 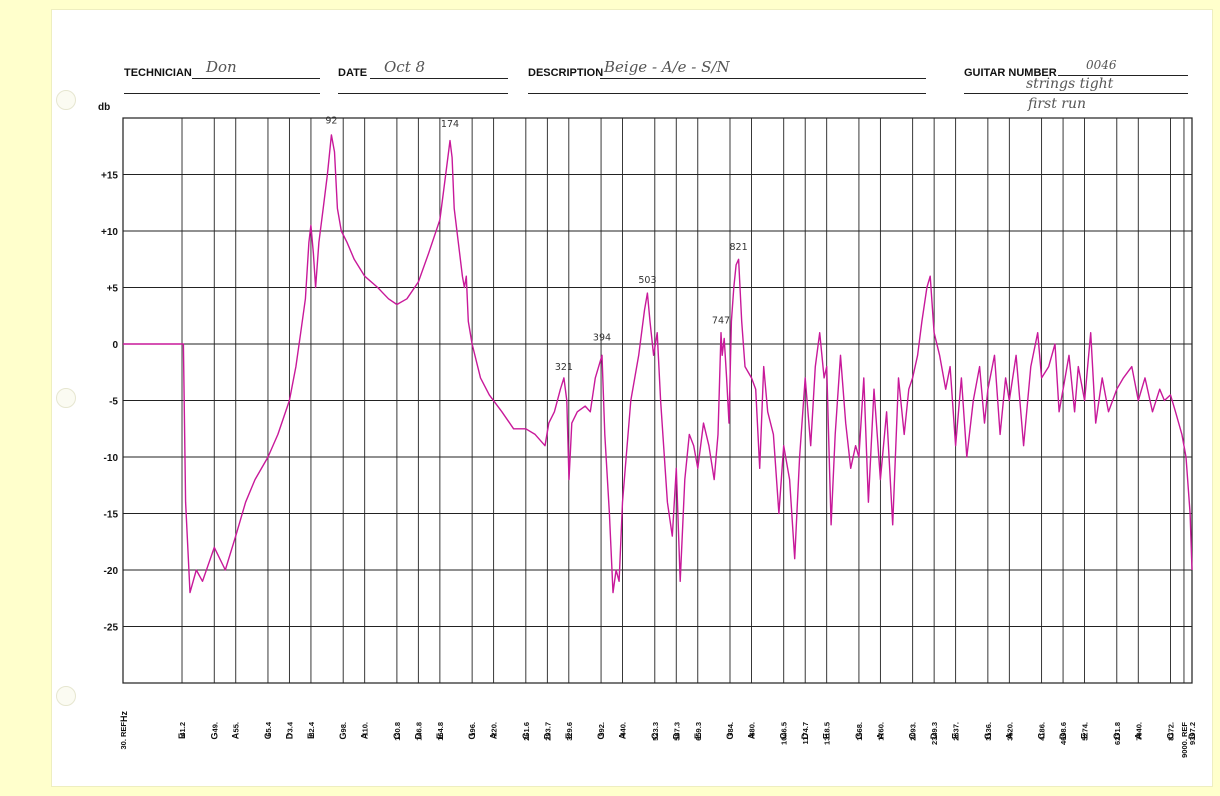 What do you see at coordinates (123, 736) in the screenshot?
I see `x-tick-label: 30. REF` at bounding box center [123, 736].